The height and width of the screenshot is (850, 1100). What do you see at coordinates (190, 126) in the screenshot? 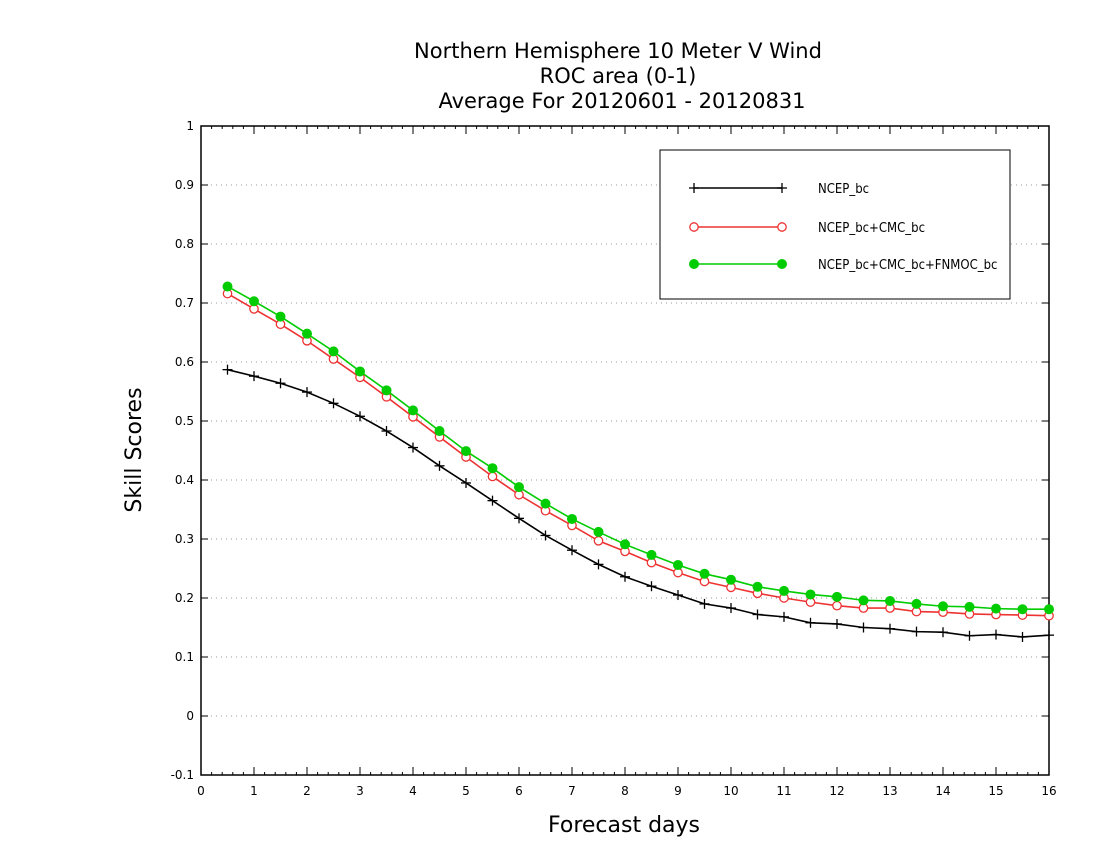
I see `y-tick-label: 1` at bounding box center [190, 126].